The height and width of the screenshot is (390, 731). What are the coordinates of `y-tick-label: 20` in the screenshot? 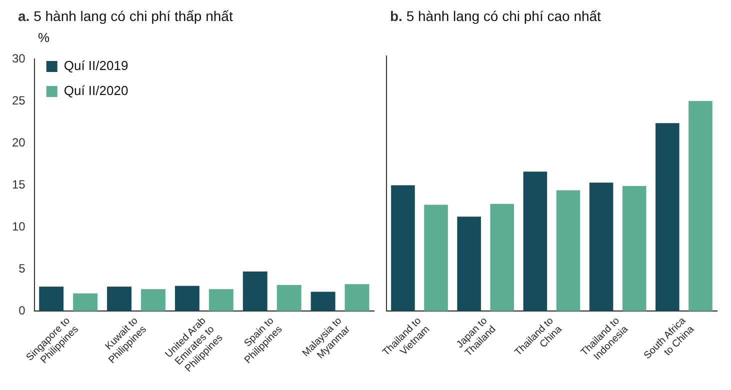 It's located at (19, 142).